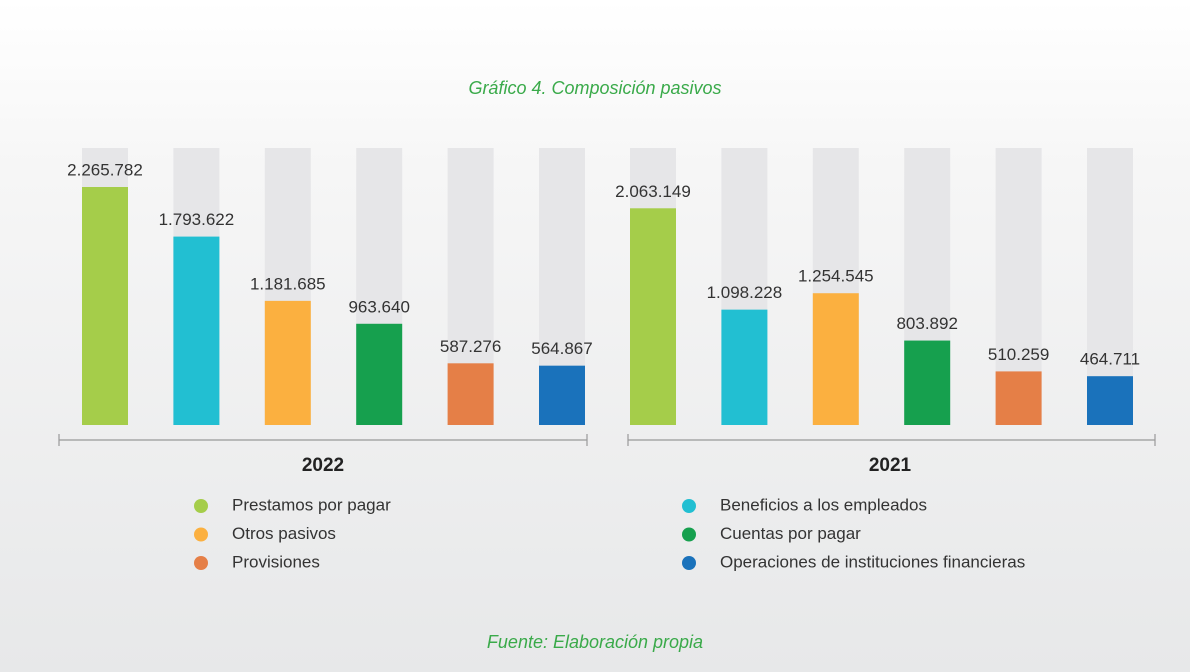 The image size is (1190, 672). I want to click on value-label: 963.640, so click(378, 306).